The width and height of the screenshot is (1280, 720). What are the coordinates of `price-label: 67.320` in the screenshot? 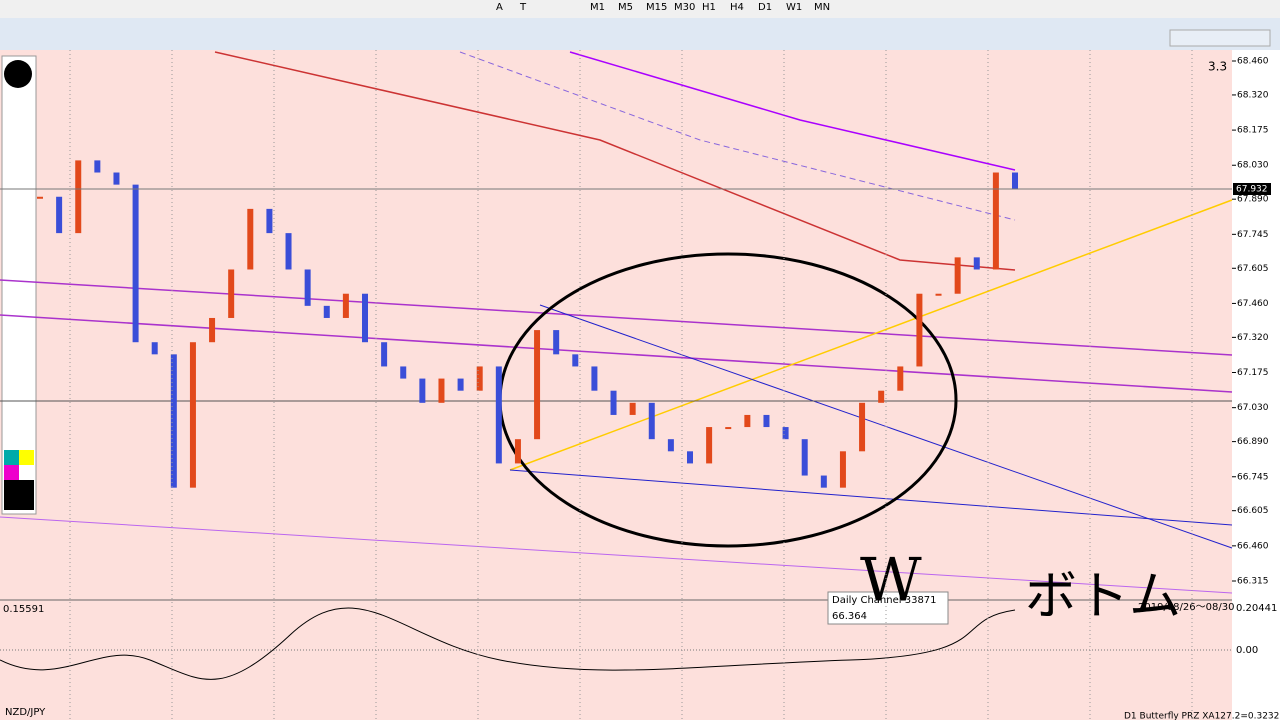 It's located at (1253, 338).